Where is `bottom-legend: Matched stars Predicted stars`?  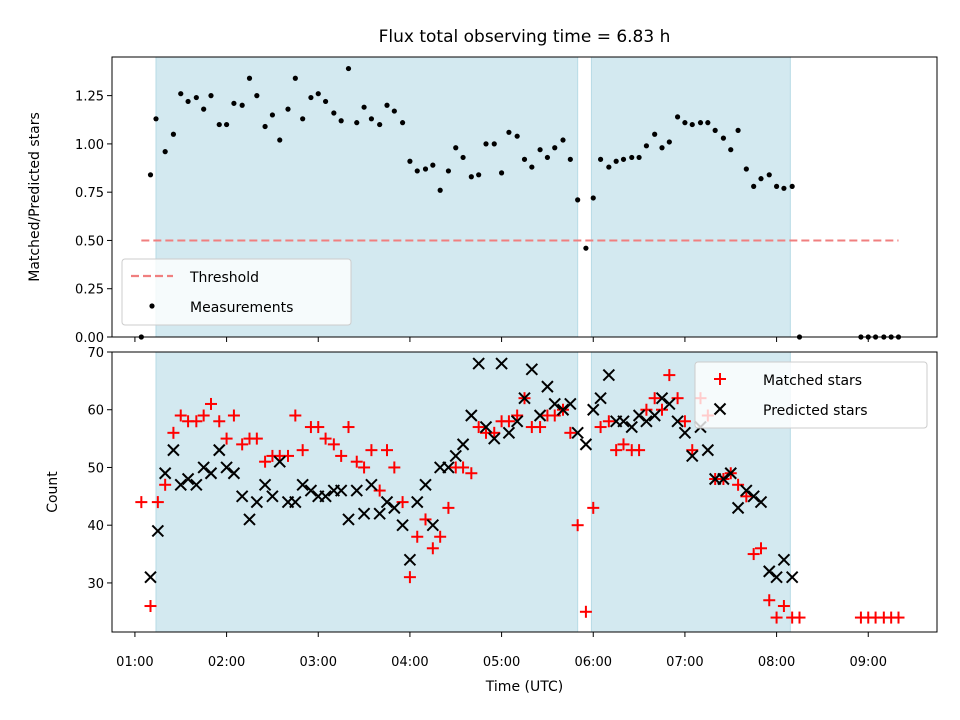 bottom-legend: Matched stars Predicted stars is located at coordinates (811, 395).